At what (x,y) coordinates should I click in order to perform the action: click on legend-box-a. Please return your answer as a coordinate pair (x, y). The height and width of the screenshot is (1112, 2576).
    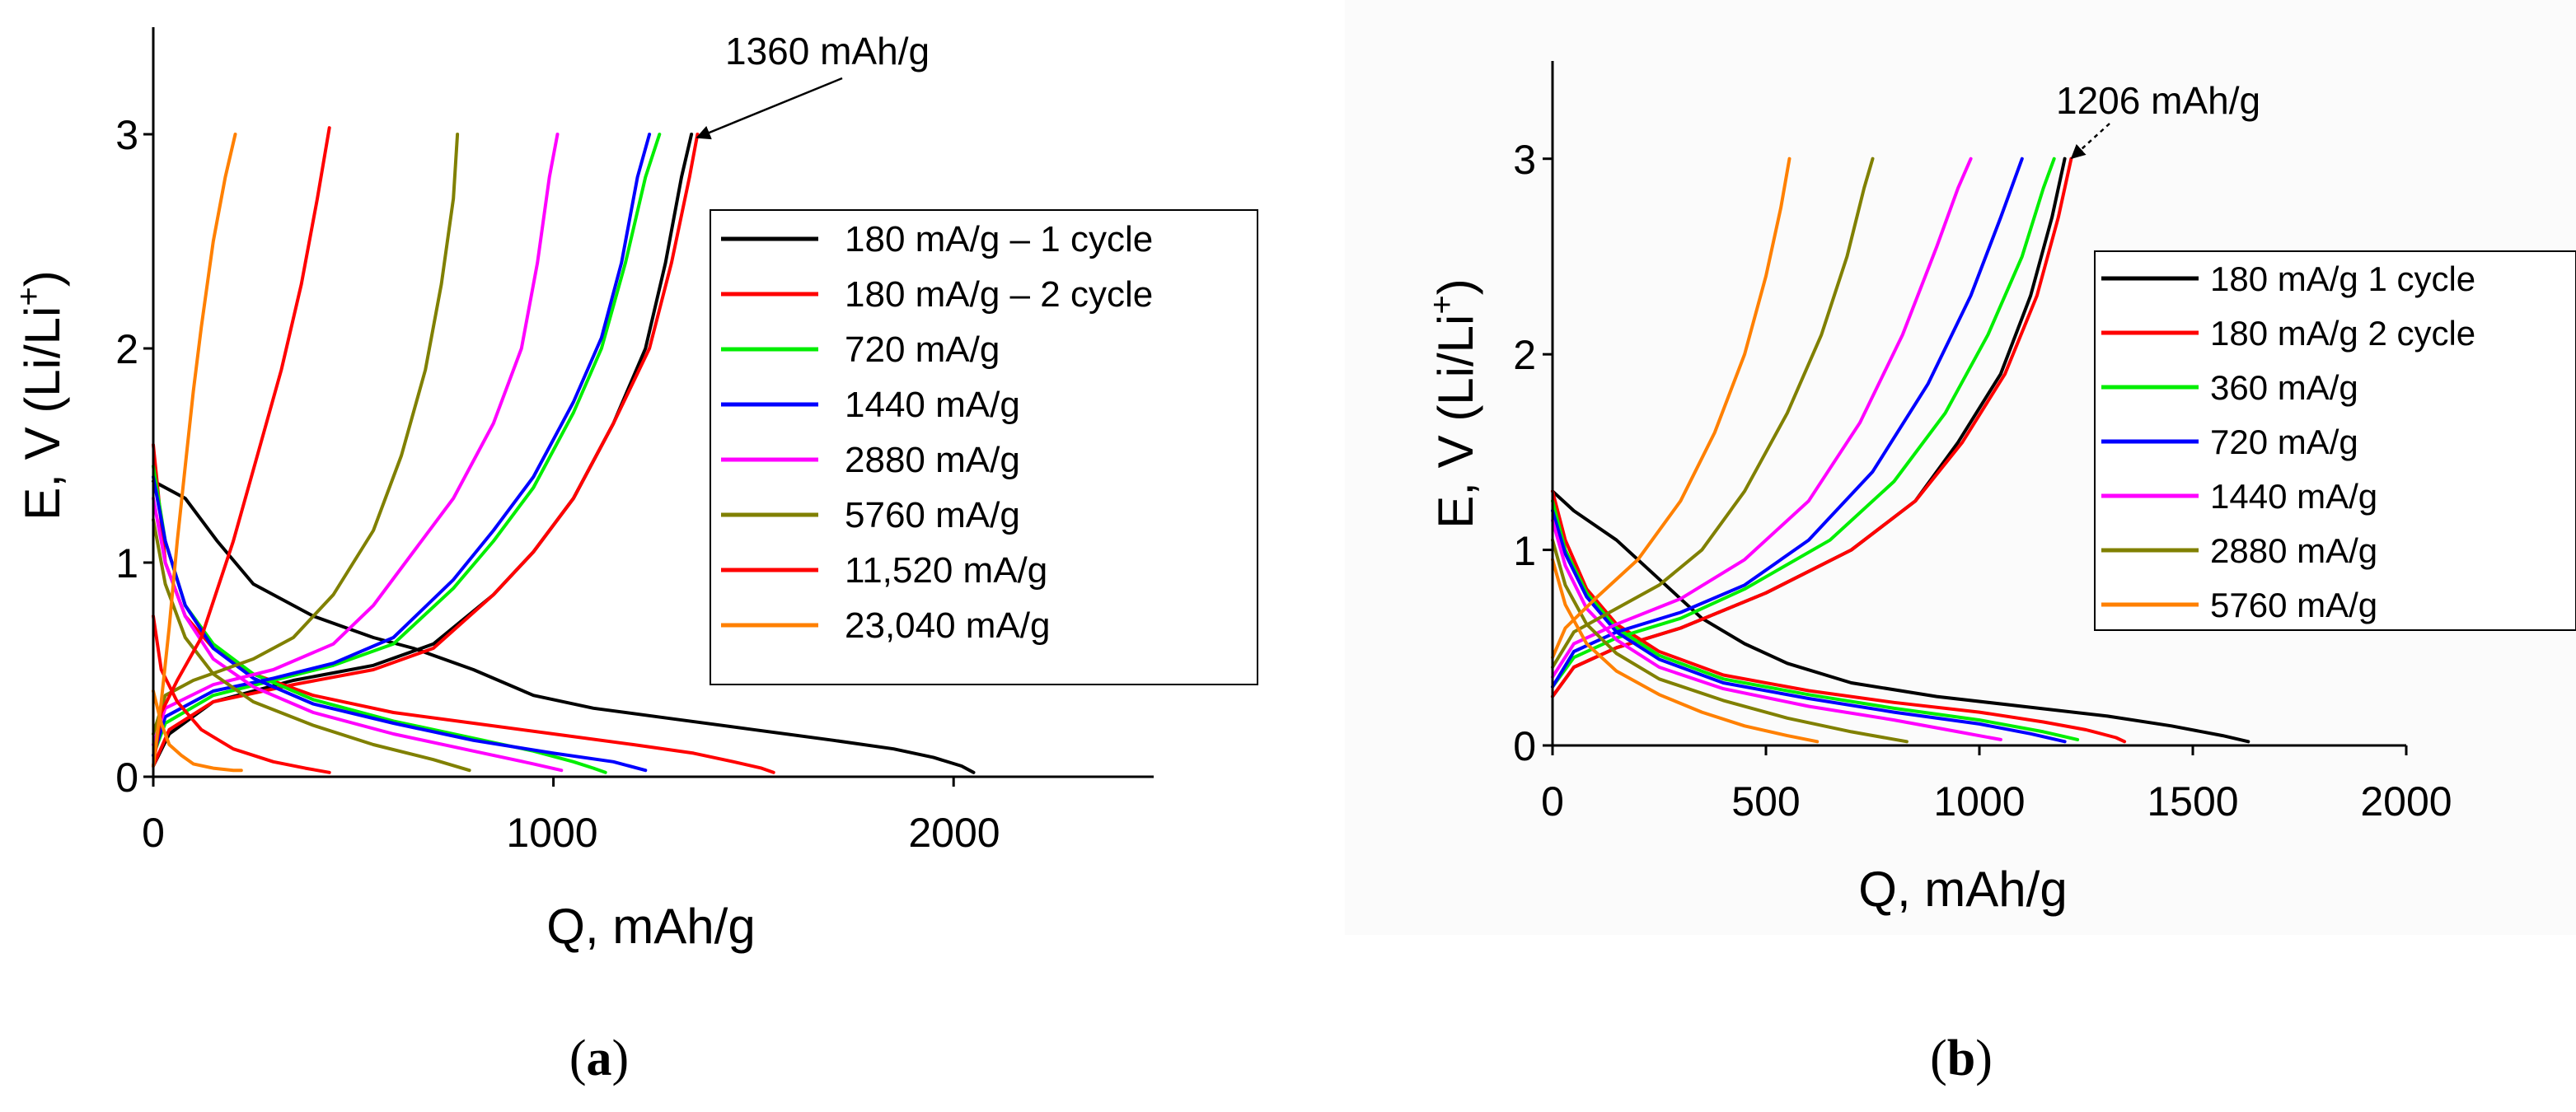
    Looking at the image, I should click on (984, 447).